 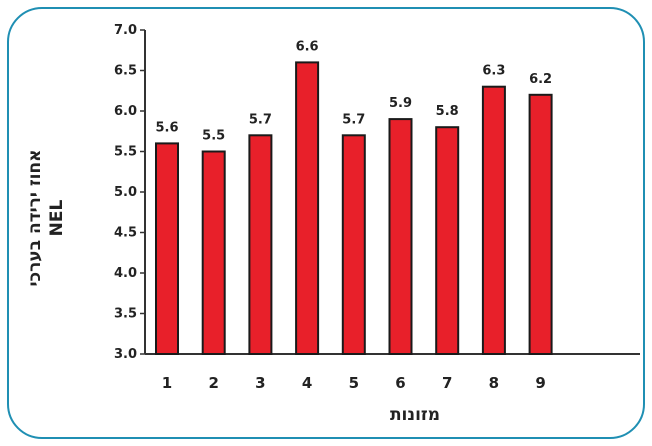 I want to click on y-tick-label: 6.0, so click(x=125, y=111).